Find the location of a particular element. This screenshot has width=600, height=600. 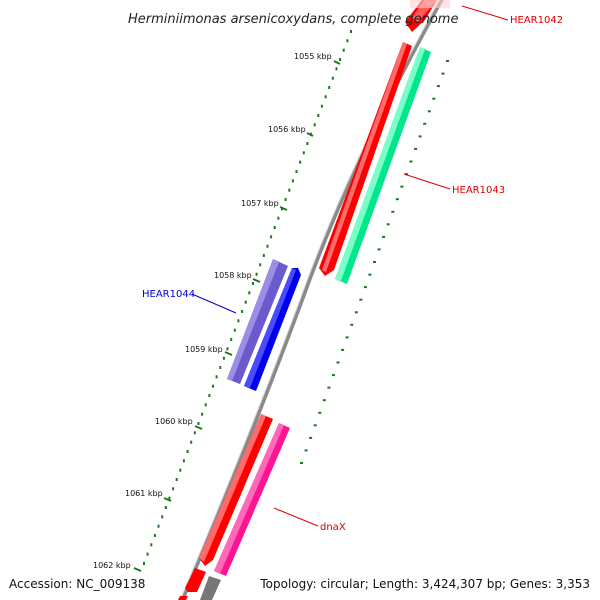

gene-label-hear1042: HEAR1042 is located at coordinates (536, 20).